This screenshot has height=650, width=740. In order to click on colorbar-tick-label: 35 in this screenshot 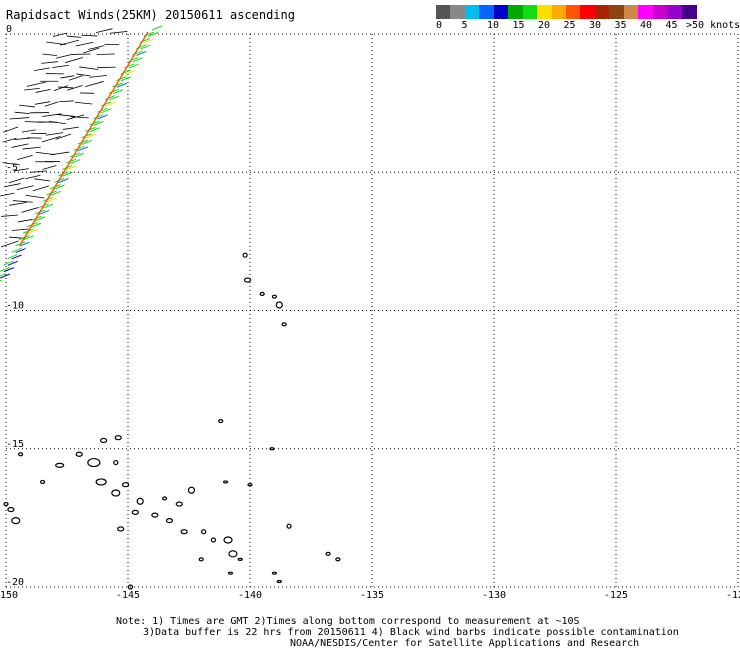, I will do `click(620, 25)`.